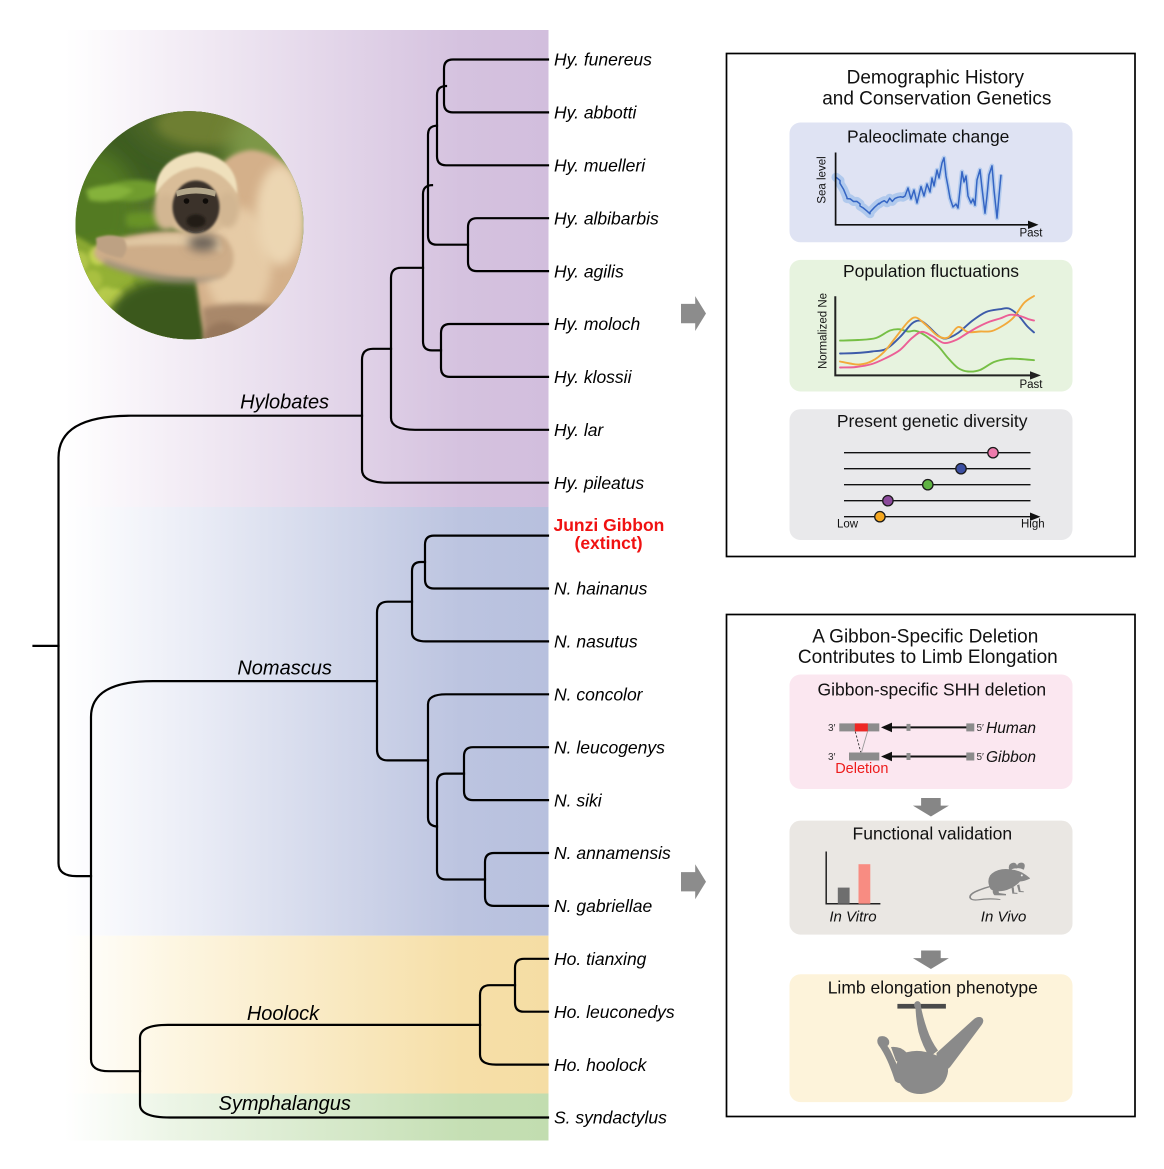 The height and width of the screenshot is (1169, 1164). What do you see at coordinates (600, 959) in the screenshot?
I see `svg-text: Ho. tianxing` at bounding box center [600, 959].